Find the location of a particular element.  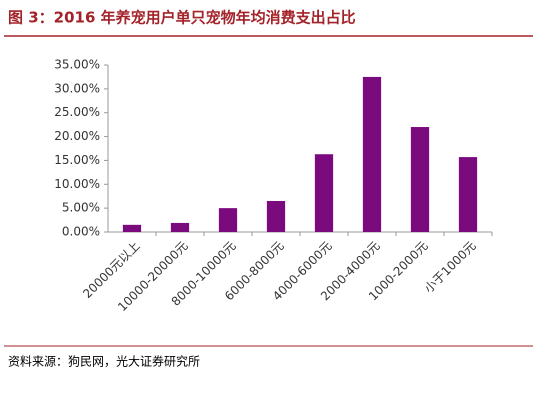

source: 资料来源：狗民网，光大证券研究所 is located at coordinates (104, 361).